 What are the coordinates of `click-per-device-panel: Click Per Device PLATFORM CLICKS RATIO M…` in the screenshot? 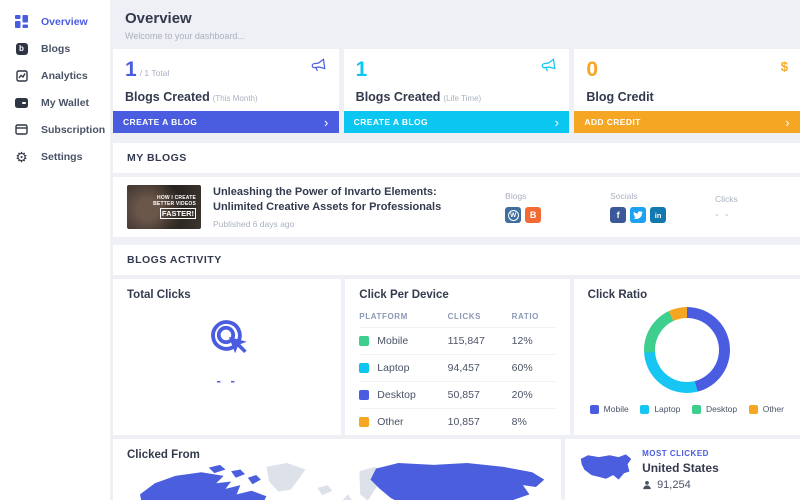 It's located at (457, 357).